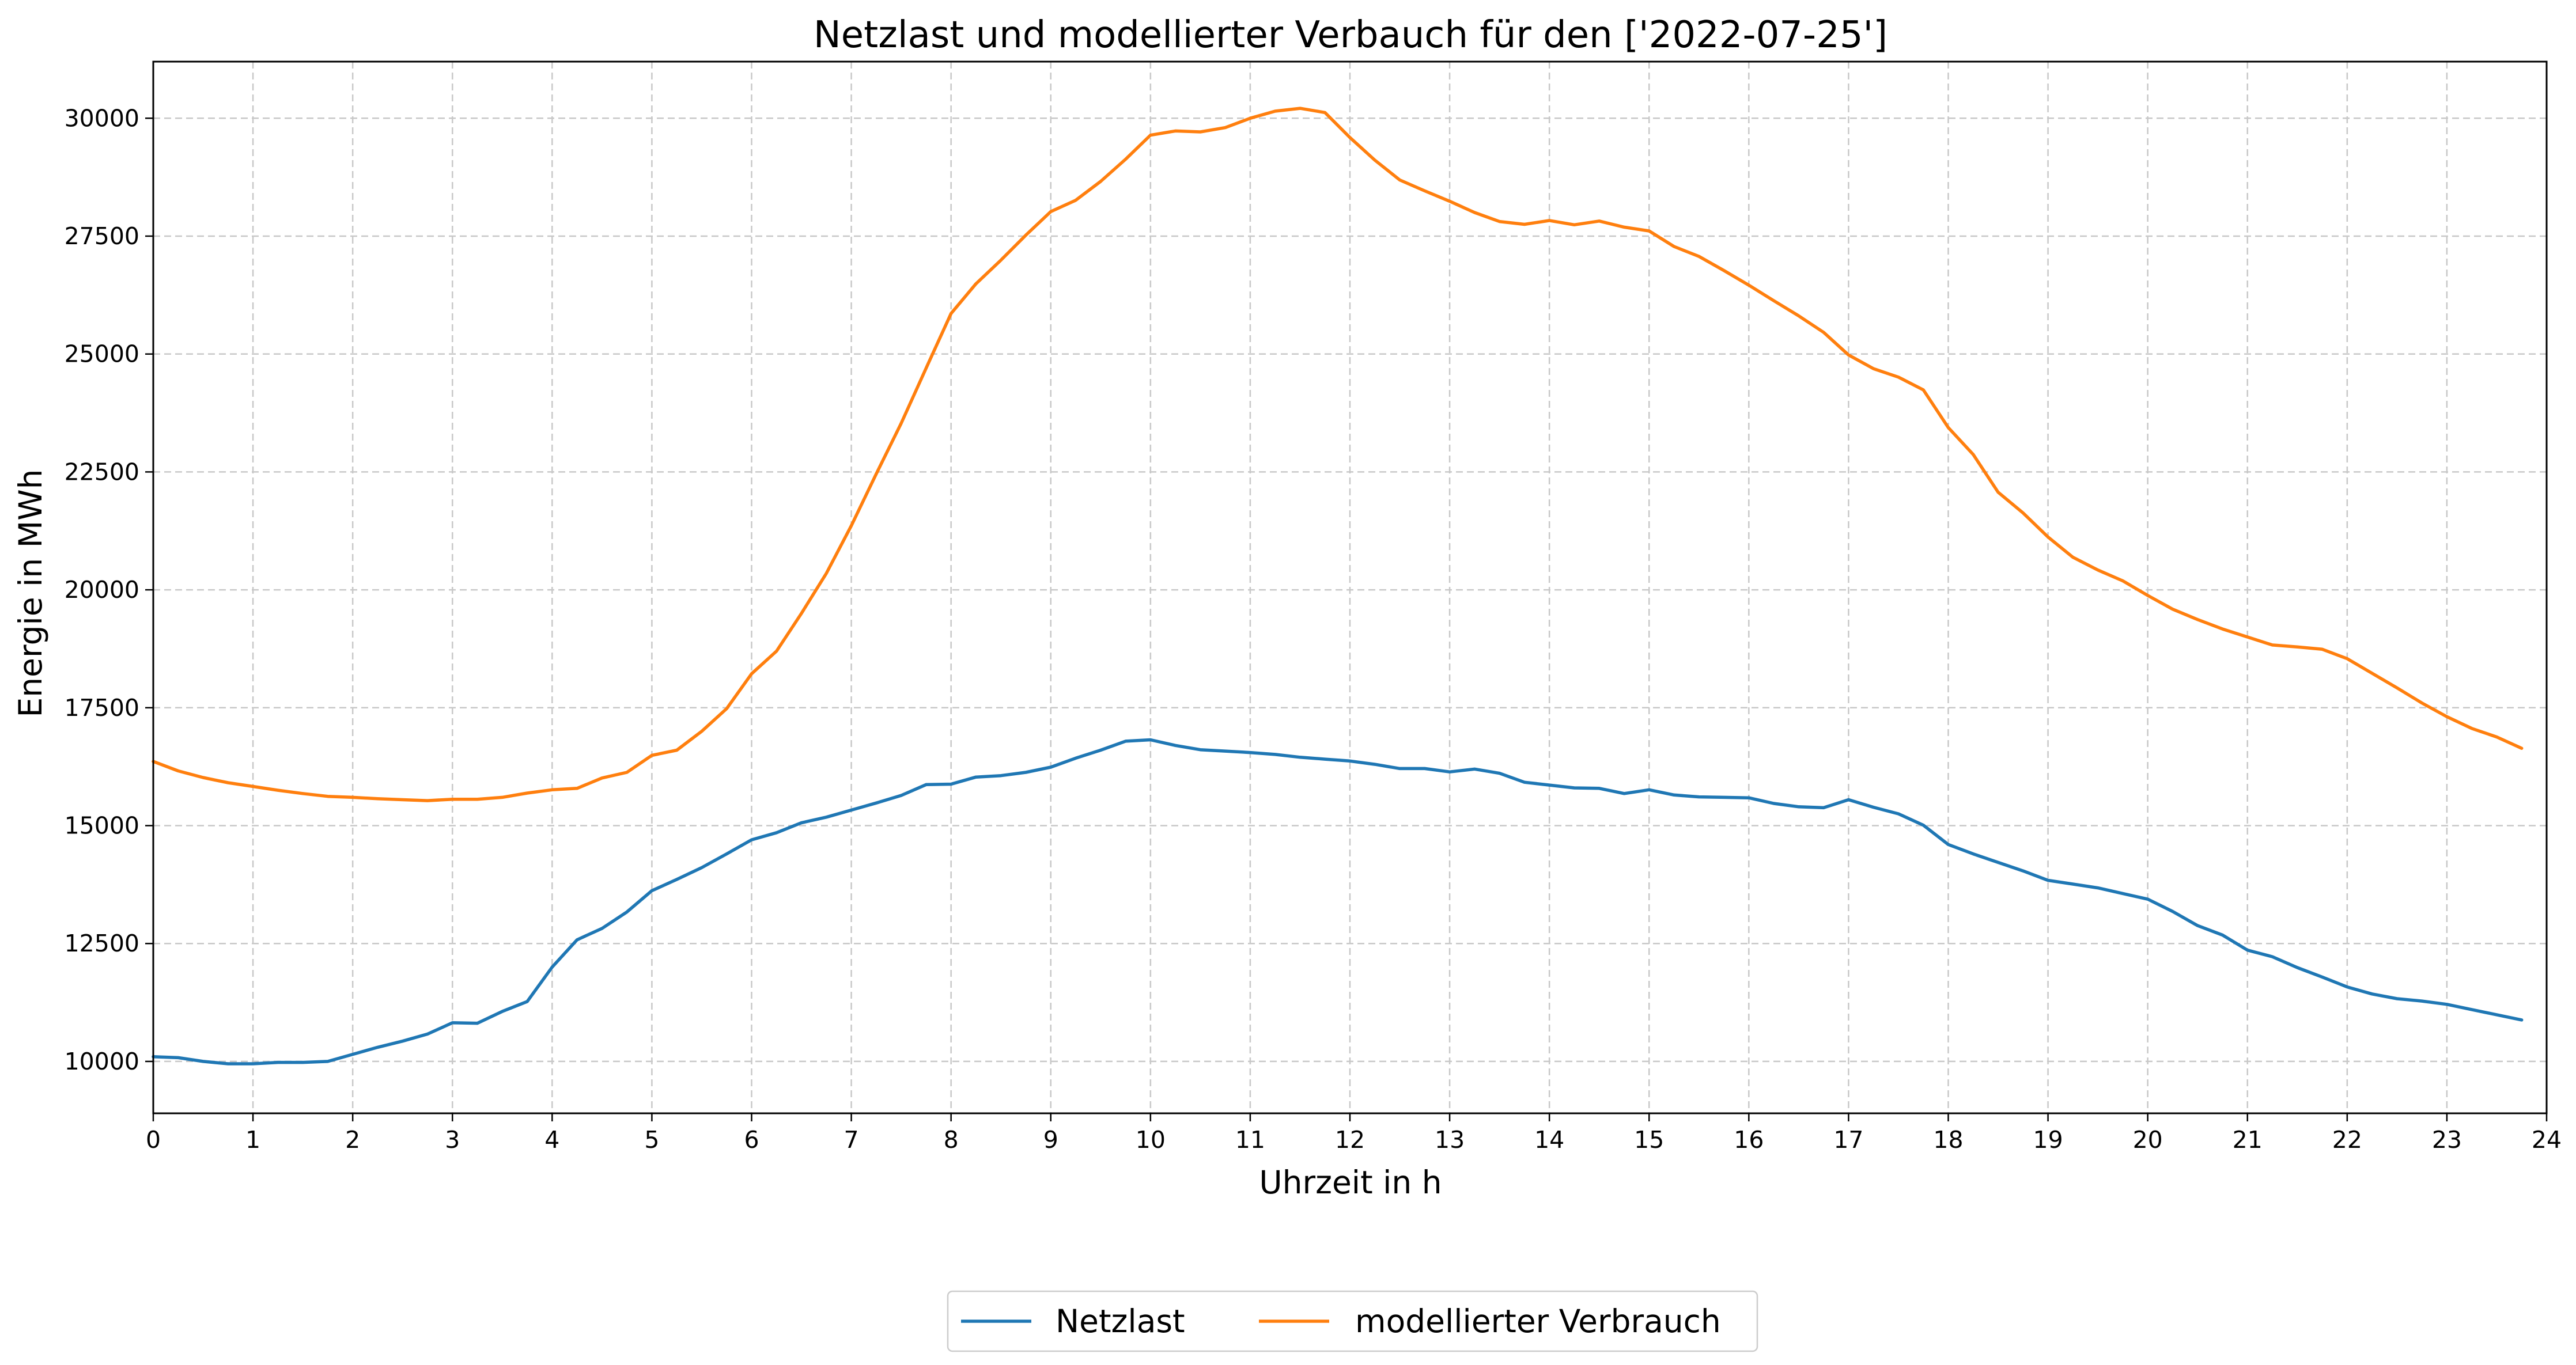 This screenshot has height=1365, width=2576. Describe the element at coordinates (2347, 1140) in the screenshot. I see `x-tick-label: 22` at that location.